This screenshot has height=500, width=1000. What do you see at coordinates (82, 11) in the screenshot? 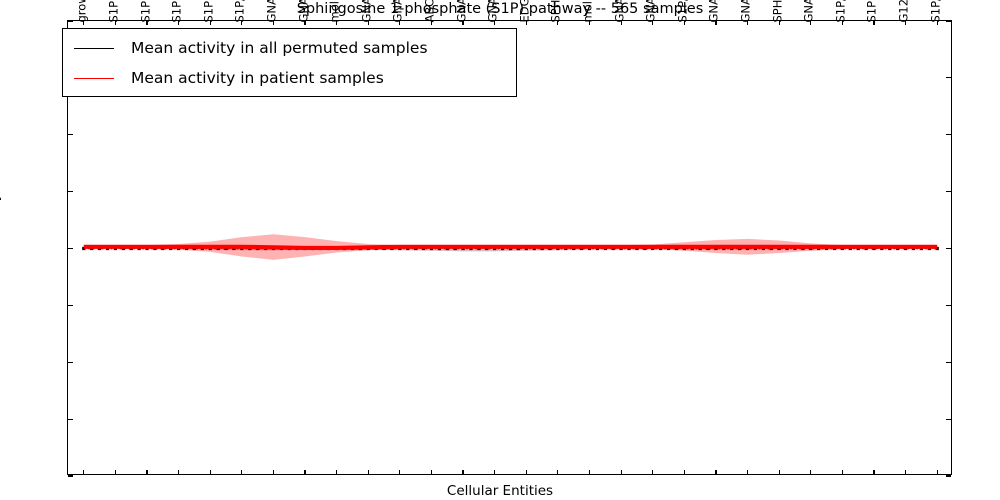
I see `x-category-label: growth factor activity` at bounding box center [82, 11].